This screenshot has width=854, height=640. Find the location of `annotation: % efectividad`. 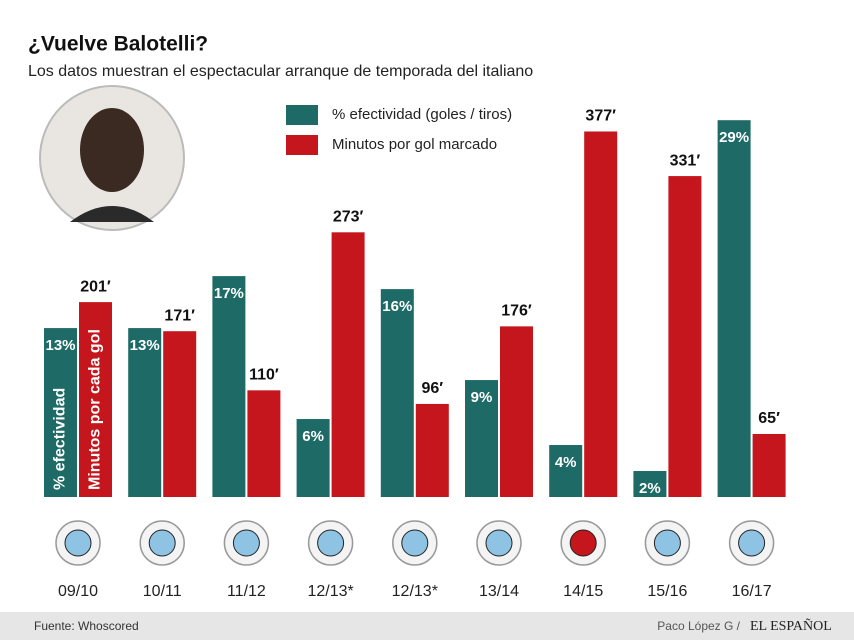

annotation: % efectividad is located at coordinates (60, 439).